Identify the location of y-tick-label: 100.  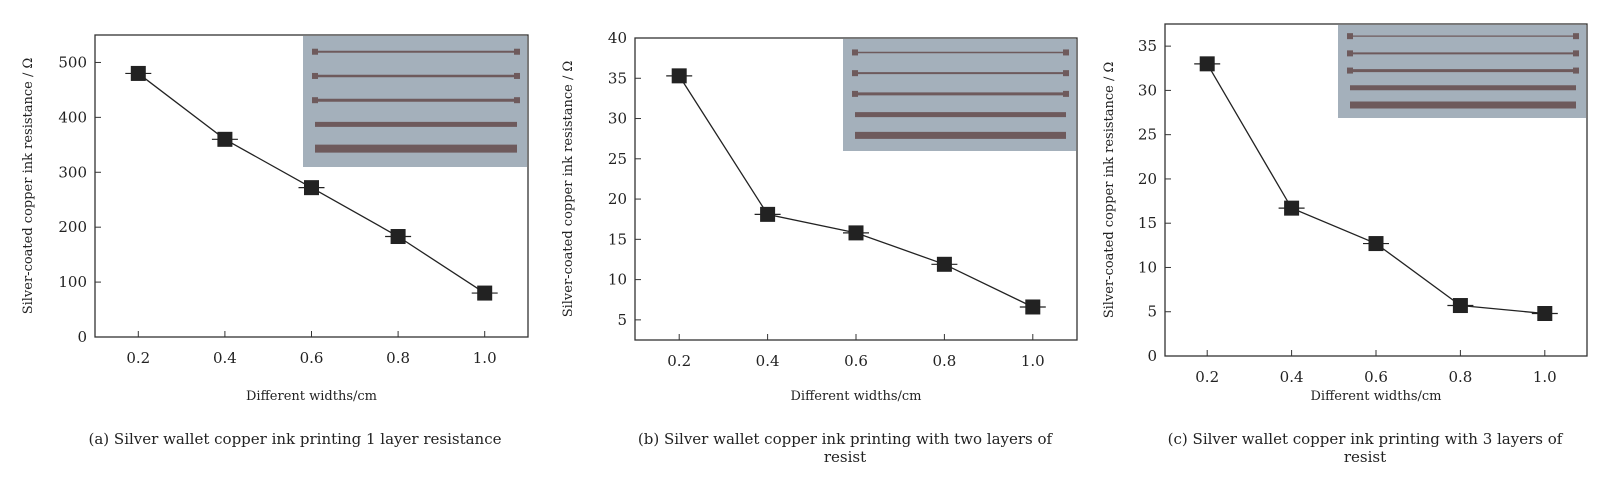
(72, 282).